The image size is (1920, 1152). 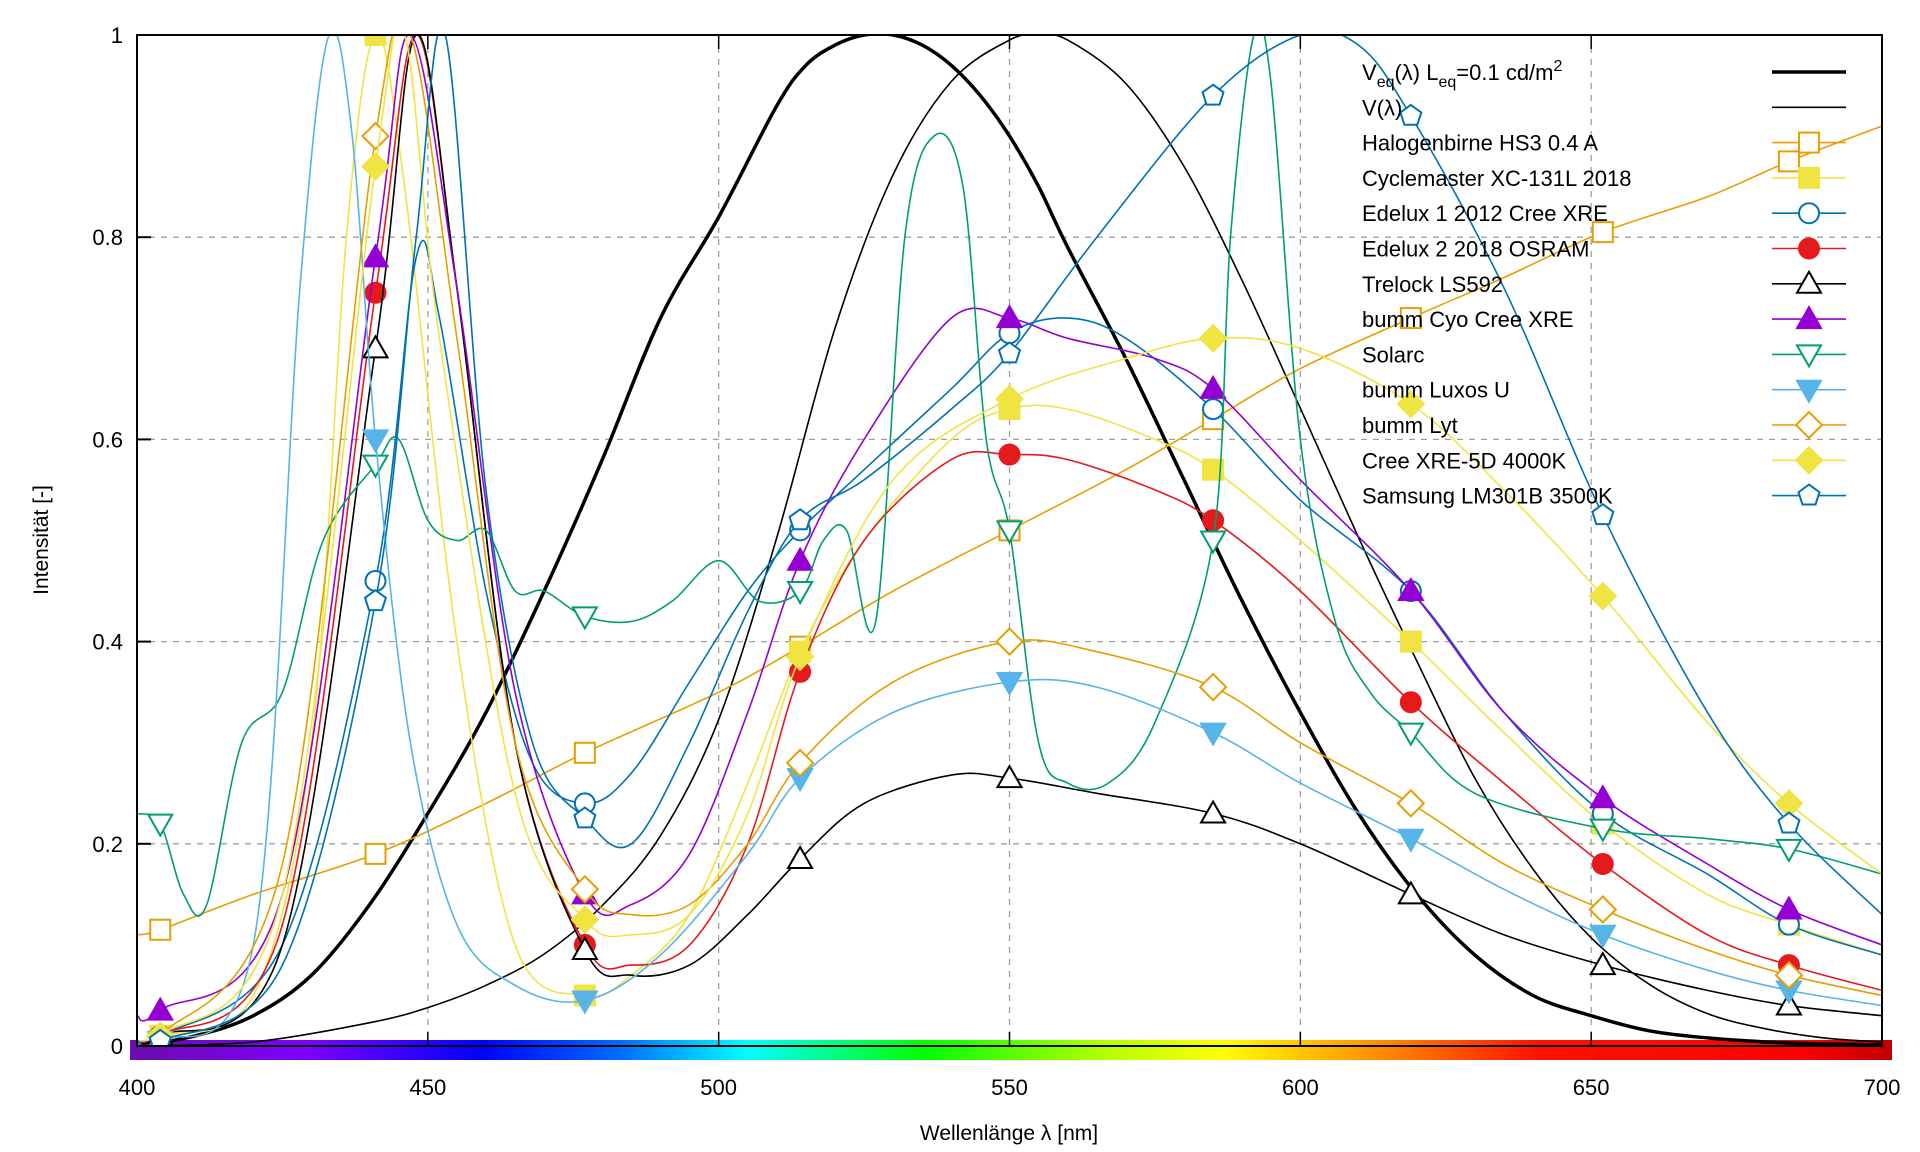 What do you see at coordinates (1591, 1087) in the screenshot?
I see `x-tick-label: 650` at bounding box center [1591, 1087].